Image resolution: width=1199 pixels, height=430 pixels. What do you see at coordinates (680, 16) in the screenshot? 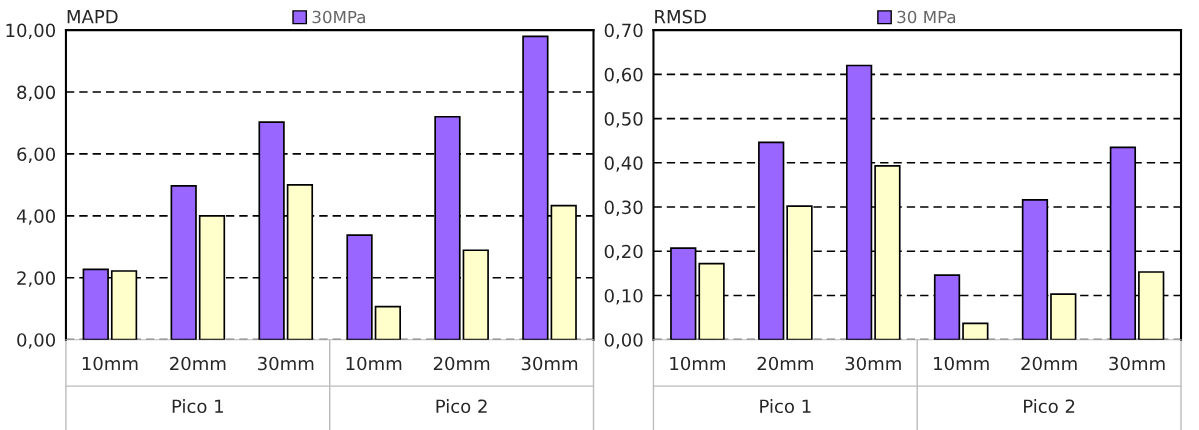
I see `y-axis-title: RMSD` at bounding box center [680, 16].